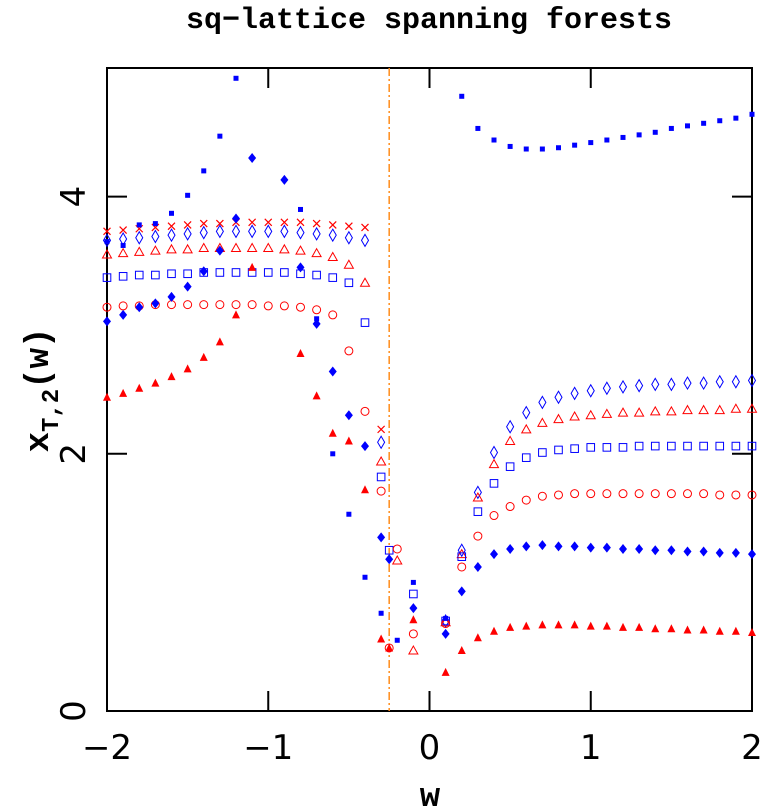 The image size is (766, 810). What do you see at coordinates (591, 748) in the screenshot?
I see `x-tick-label: 1` at bounding box center [591, 748].